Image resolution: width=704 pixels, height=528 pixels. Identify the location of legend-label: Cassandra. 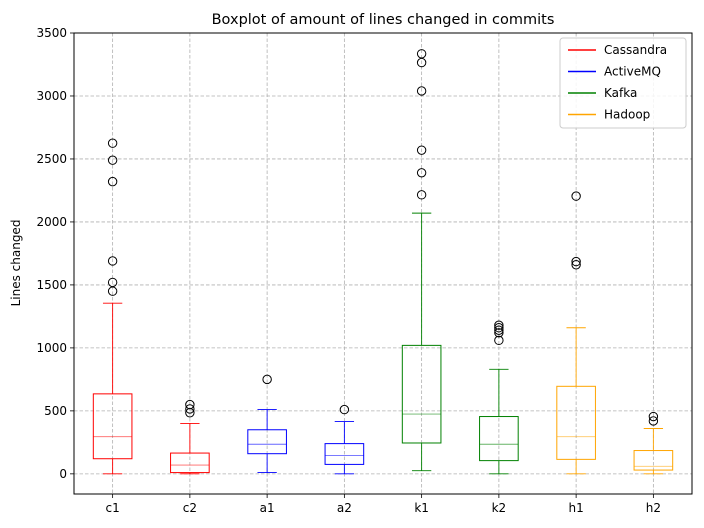
(635, 50).